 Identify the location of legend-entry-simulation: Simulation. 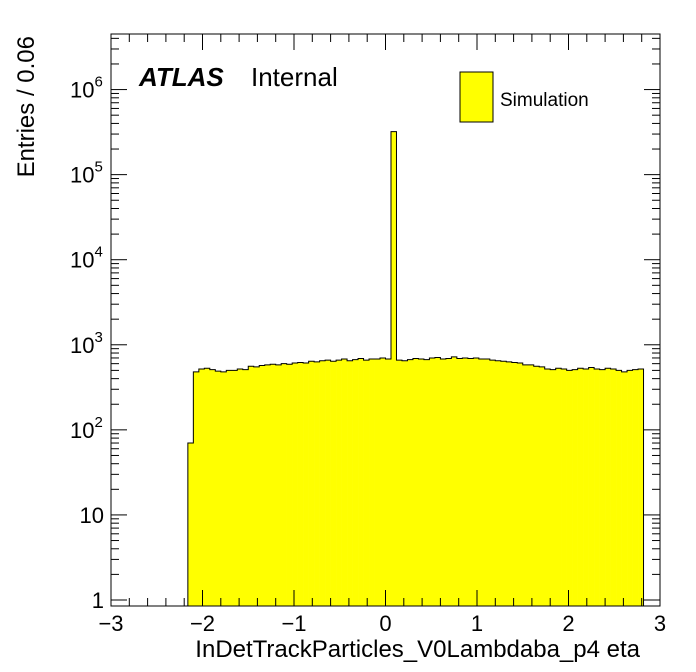
(544, 100).